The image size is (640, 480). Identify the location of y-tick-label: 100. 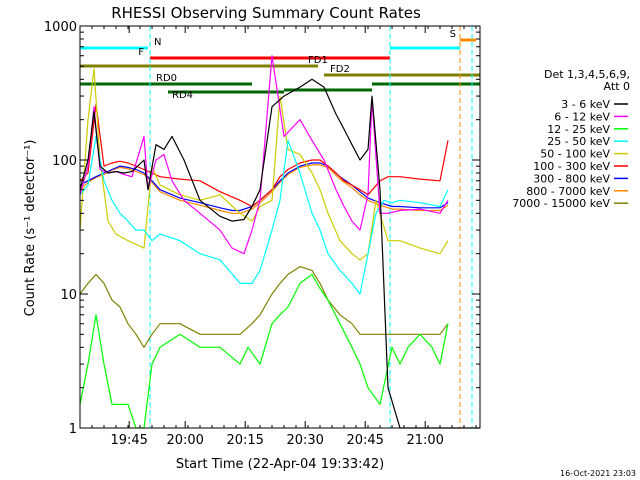
(64, 161).